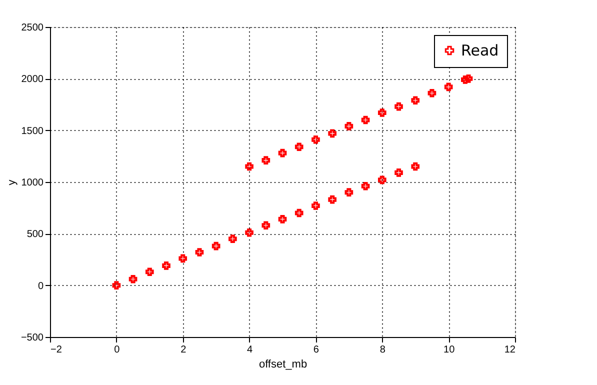  Describe the element at coordinates (56, 350) in the screenshot. I see `x-tick-label: −2` at that location.